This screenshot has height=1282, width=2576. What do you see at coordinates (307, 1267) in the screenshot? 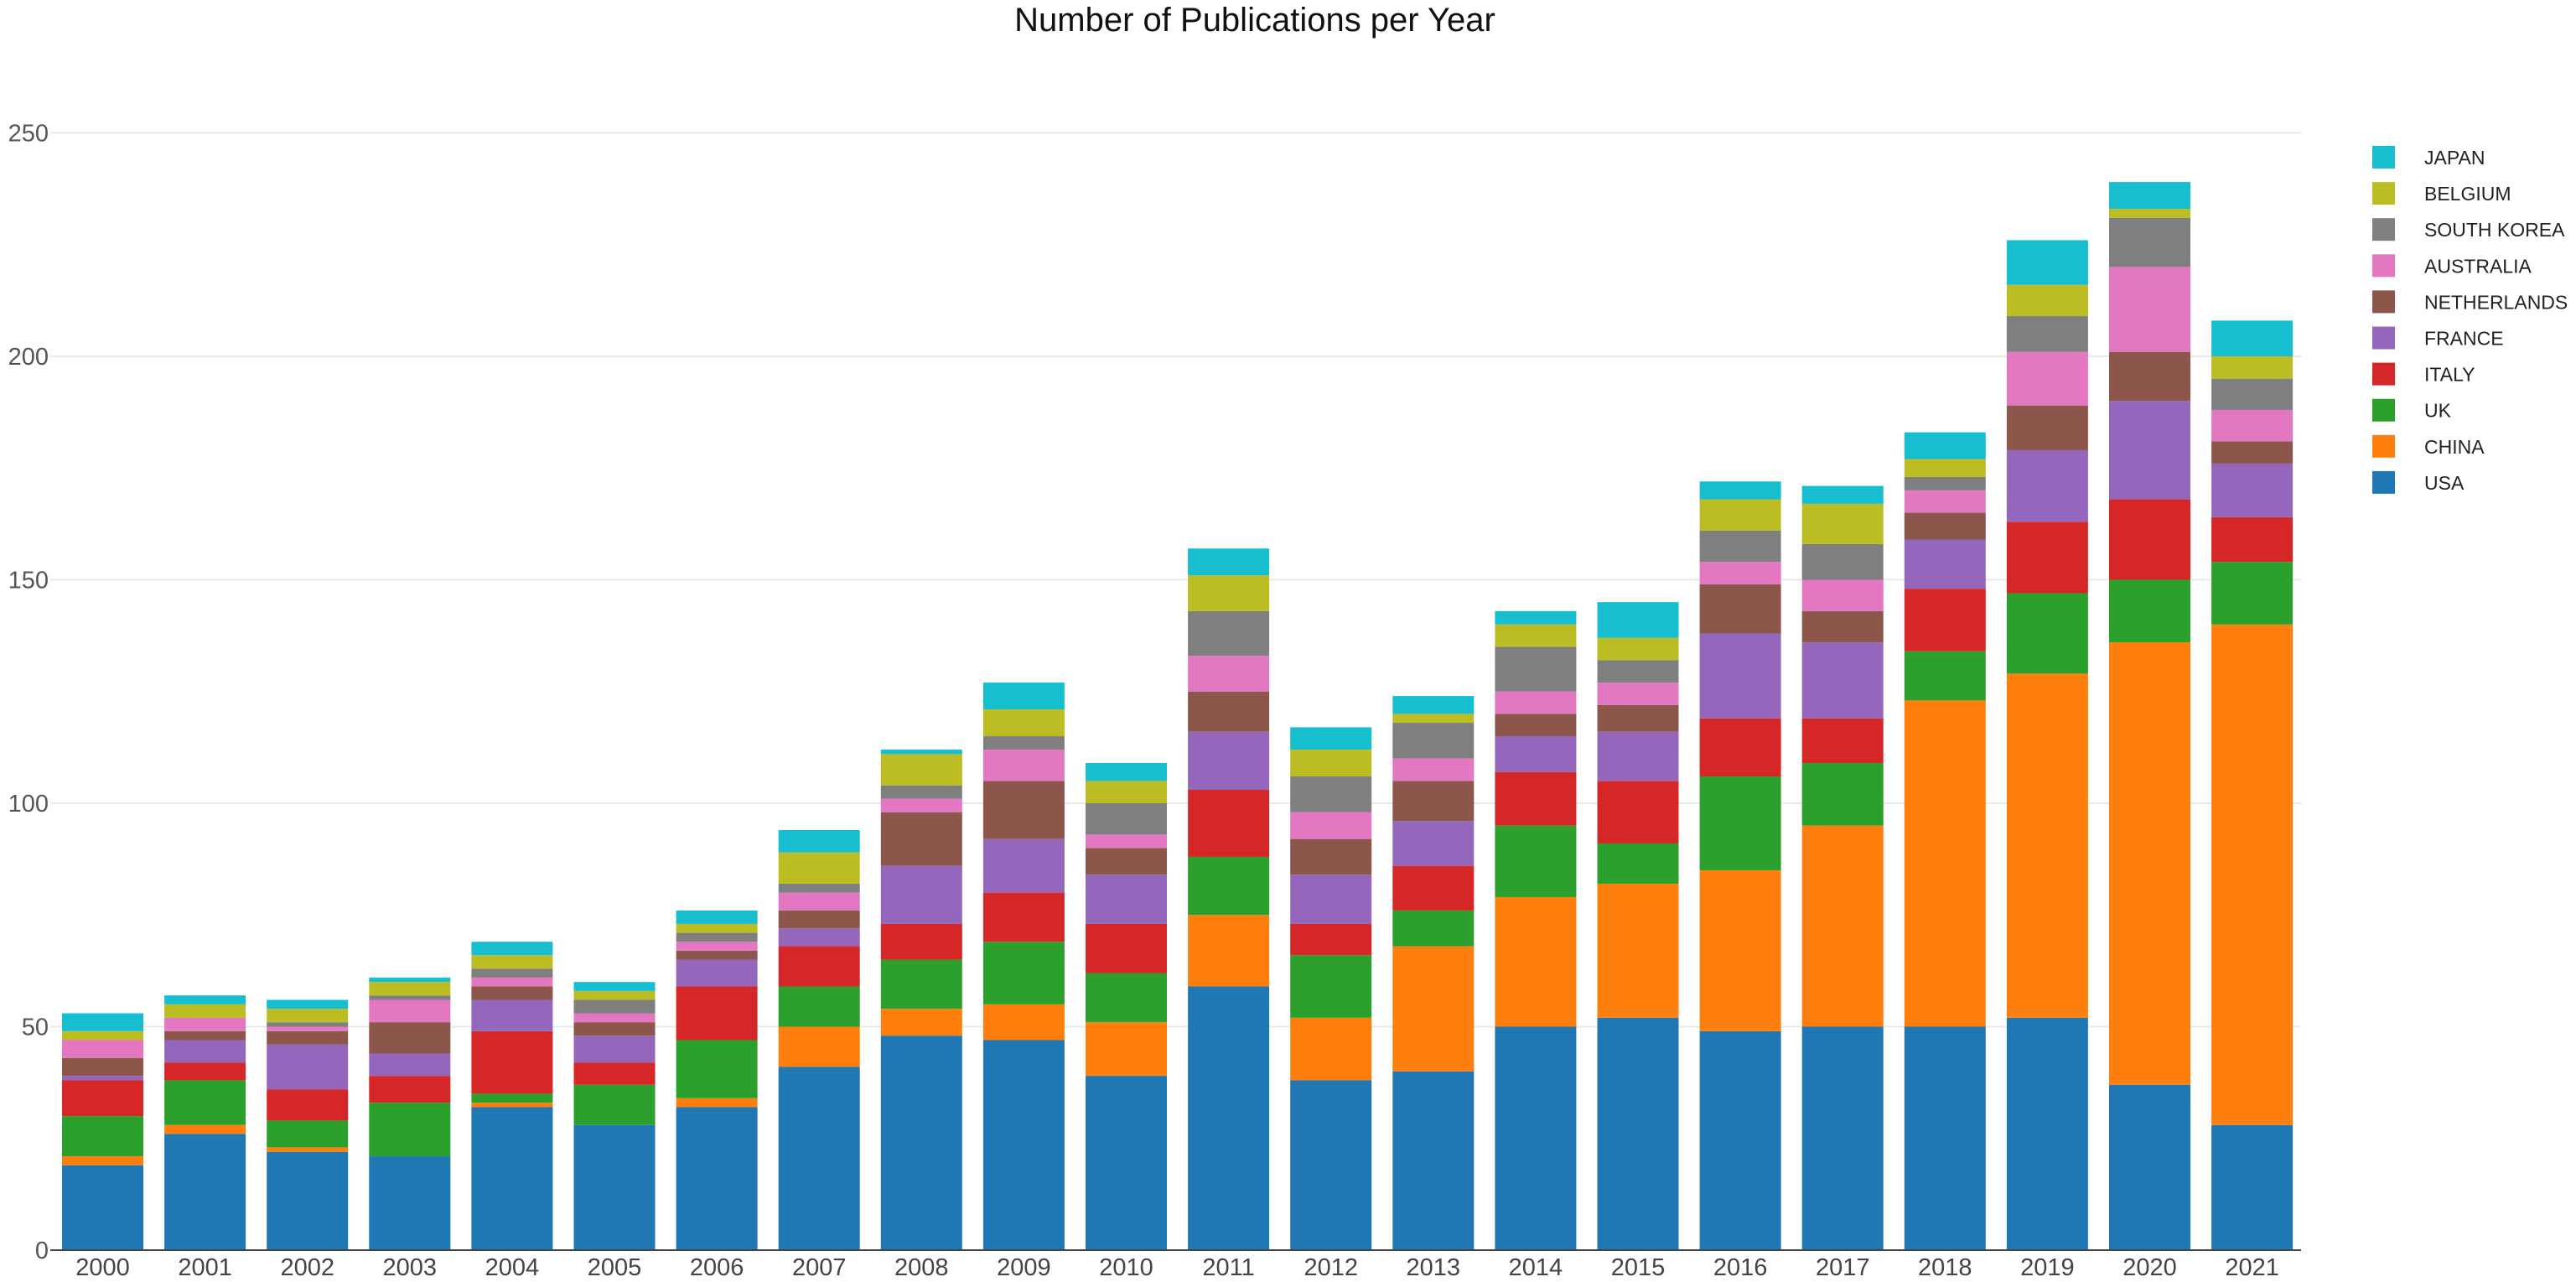
I see `x-tick-label: 2002` at bounding box center [307, 1267].